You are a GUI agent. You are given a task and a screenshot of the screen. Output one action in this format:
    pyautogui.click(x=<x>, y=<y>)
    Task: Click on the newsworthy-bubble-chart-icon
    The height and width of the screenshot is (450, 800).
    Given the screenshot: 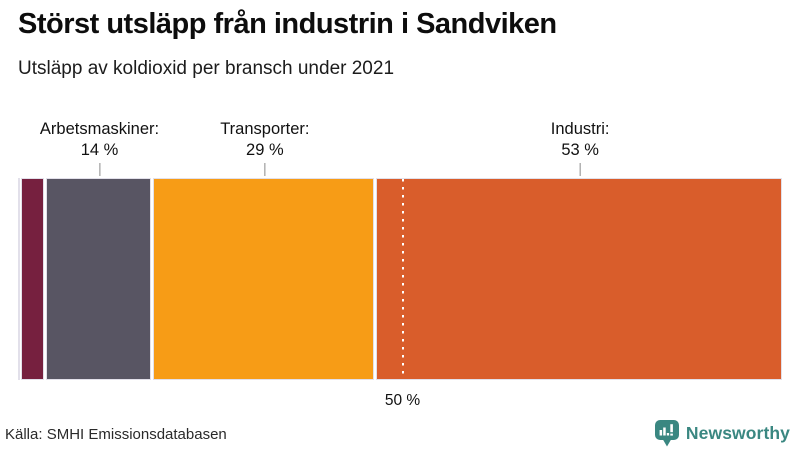 What is the action you would take?
    pyautogui.click(x=666, y=433)
    